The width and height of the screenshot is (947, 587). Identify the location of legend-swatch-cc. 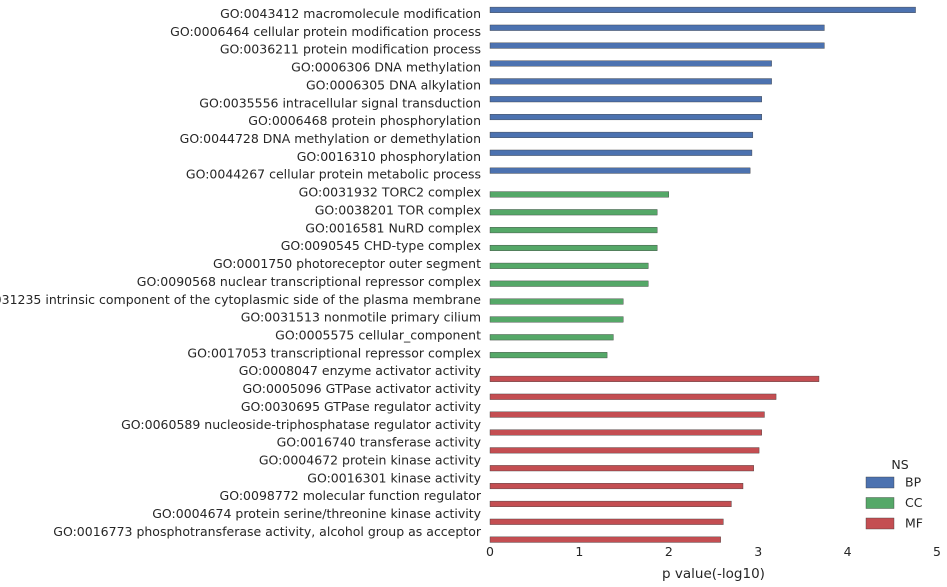
(880, 503).